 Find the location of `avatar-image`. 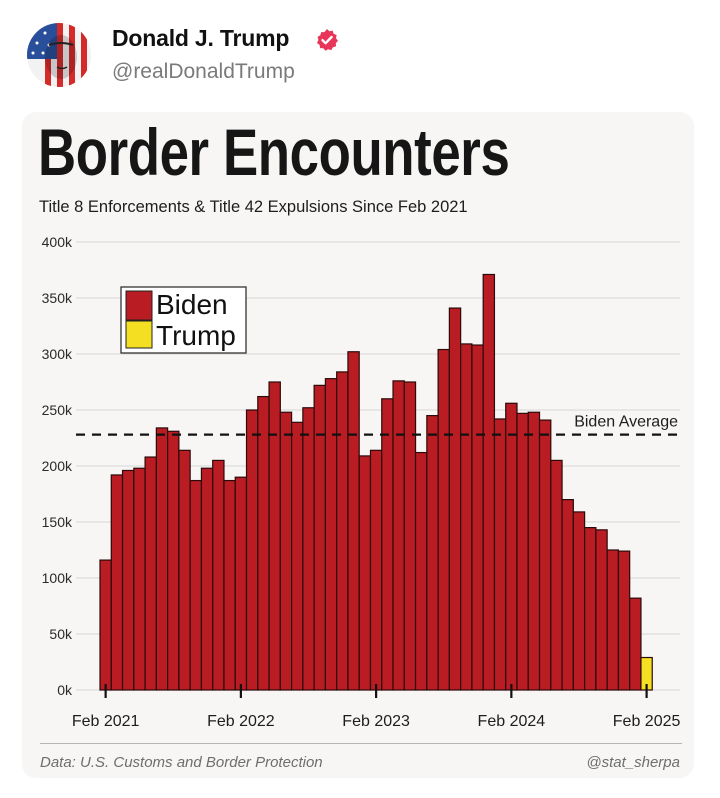

avatar-image is located at coordinates (59, 55).